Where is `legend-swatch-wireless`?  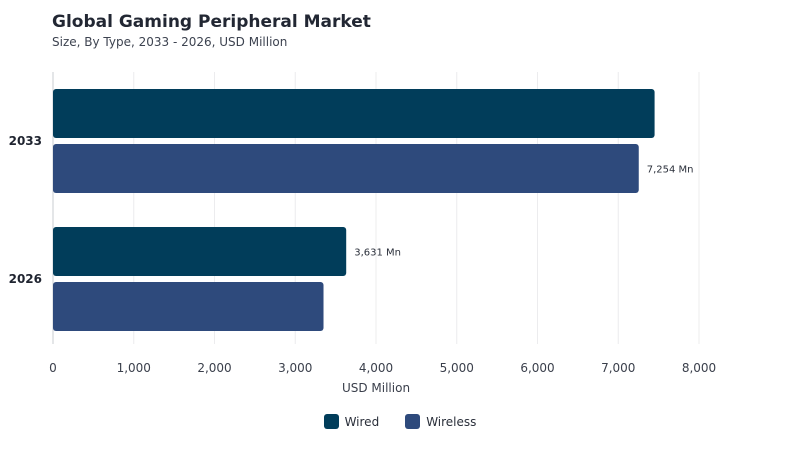 legend-swatch-wireless is located at coordinates (413, 421).